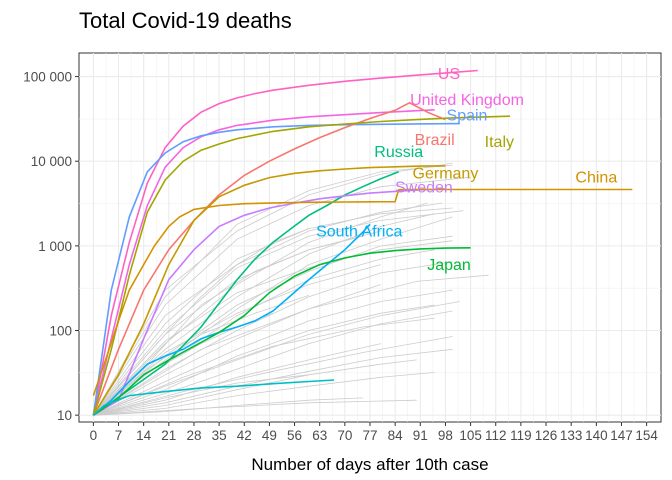  What do you see at coordinates (435, 140) in the screenshot?
I see `series-label-brazil: Brazil` at bounding box center [435, 140].